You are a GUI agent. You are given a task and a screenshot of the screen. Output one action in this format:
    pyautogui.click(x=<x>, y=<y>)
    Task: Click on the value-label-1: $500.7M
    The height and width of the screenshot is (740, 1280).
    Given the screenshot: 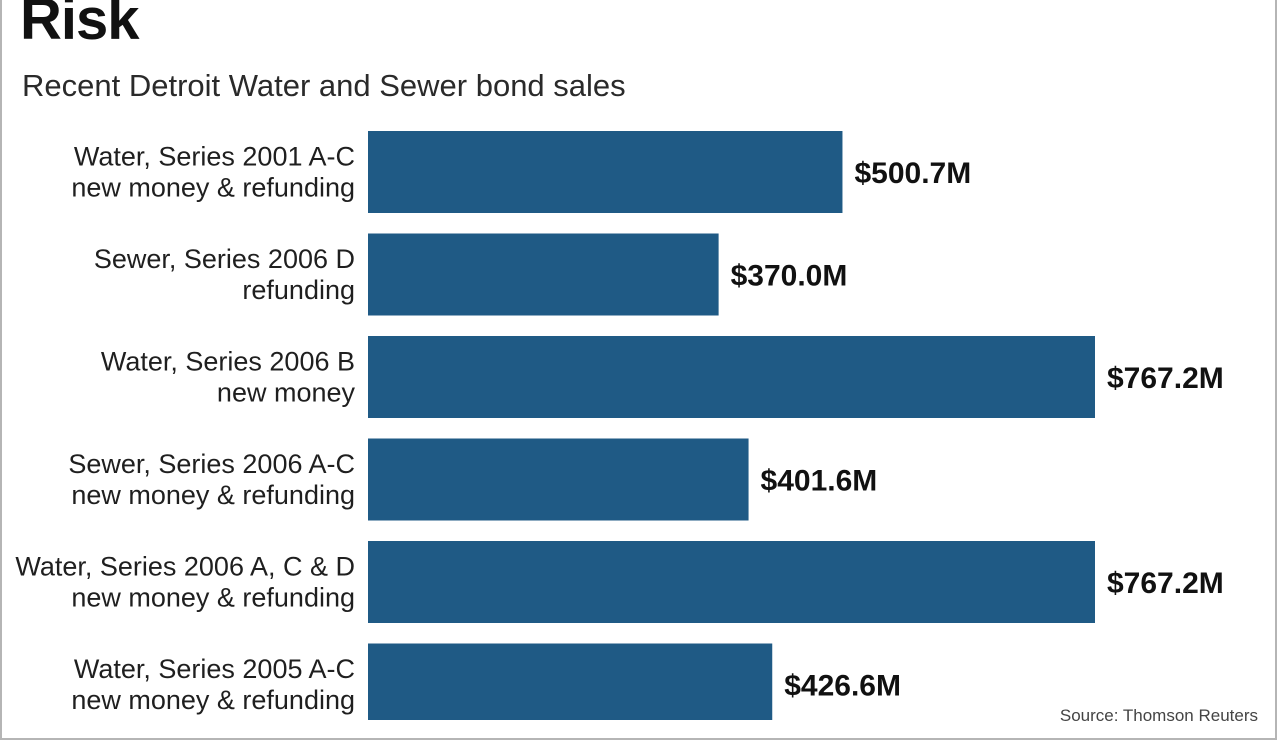 What is the action you would take?
    pyautogui.click(x=912, y=173)
    